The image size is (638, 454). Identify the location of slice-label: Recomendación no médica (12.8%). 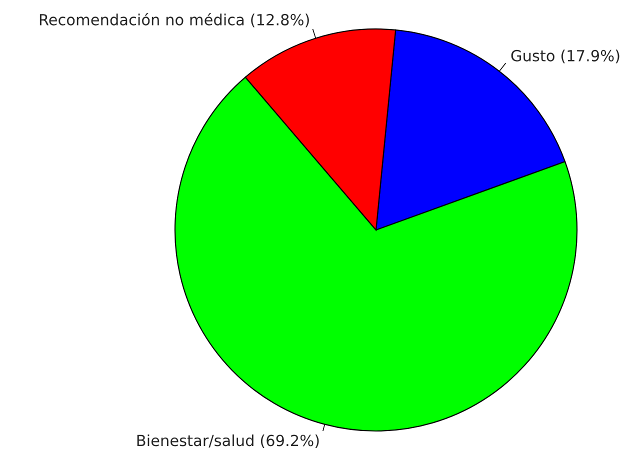
(174, 20).